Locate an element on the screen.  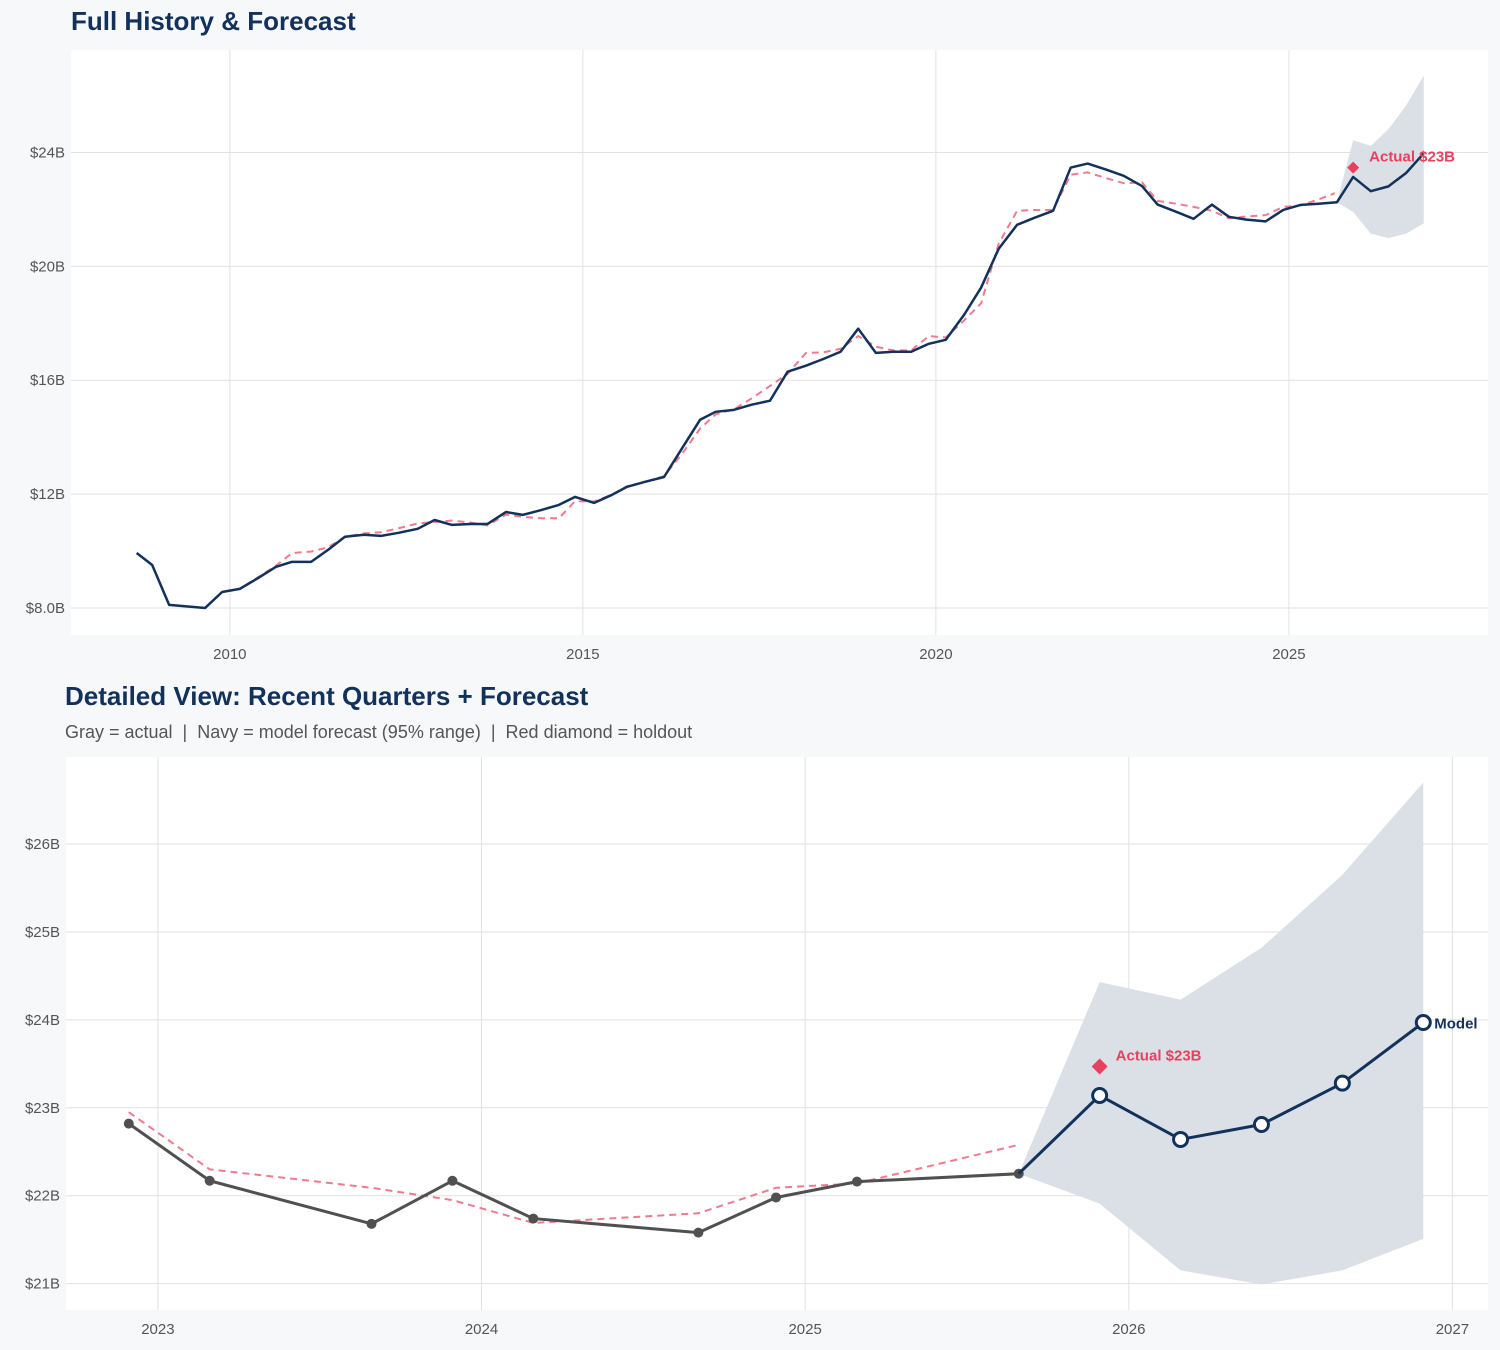
x-tick-label: 2024 is located at coordinates (481, 1329).